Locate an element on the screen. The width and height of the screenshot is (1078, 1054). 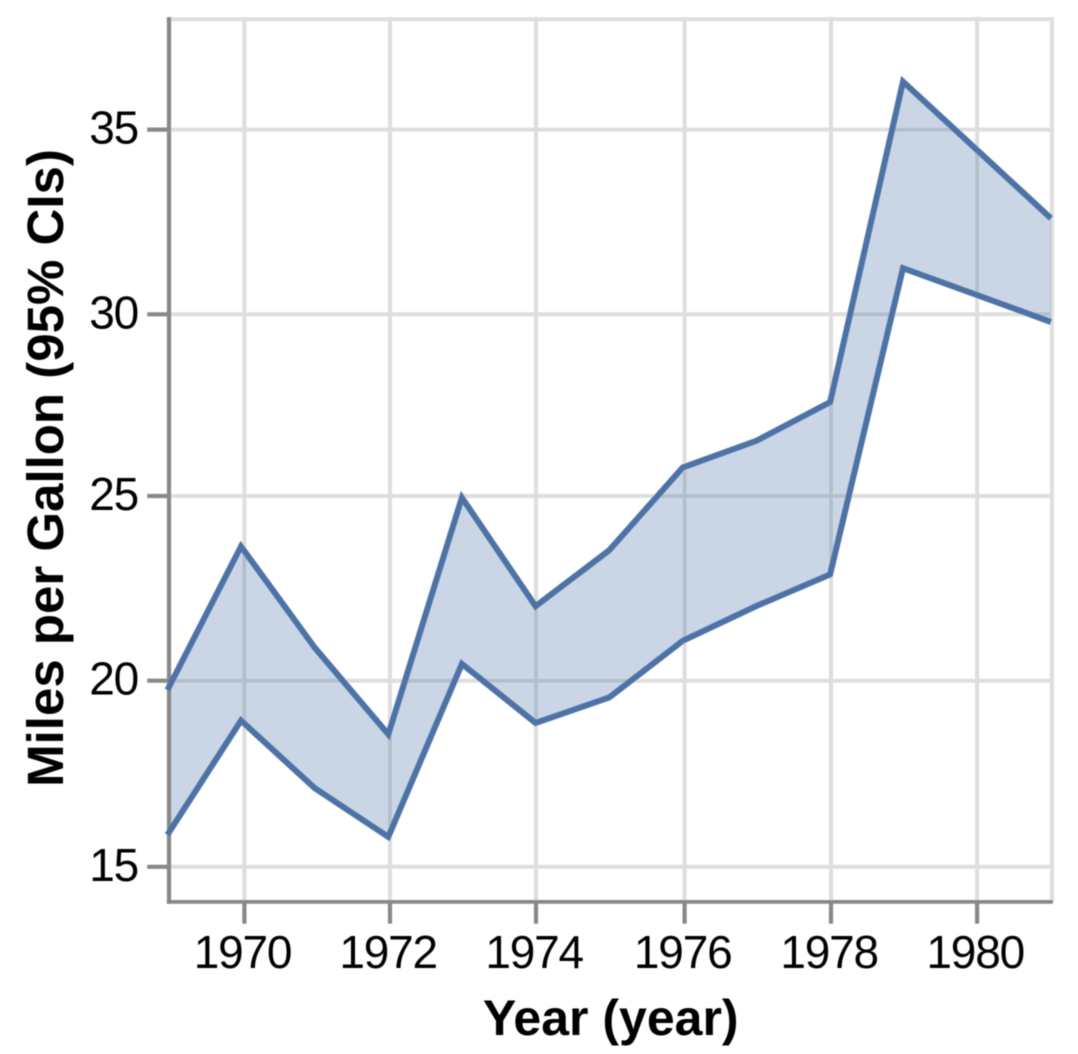
svg-text: 1974 is located at coordinates (534, 952).